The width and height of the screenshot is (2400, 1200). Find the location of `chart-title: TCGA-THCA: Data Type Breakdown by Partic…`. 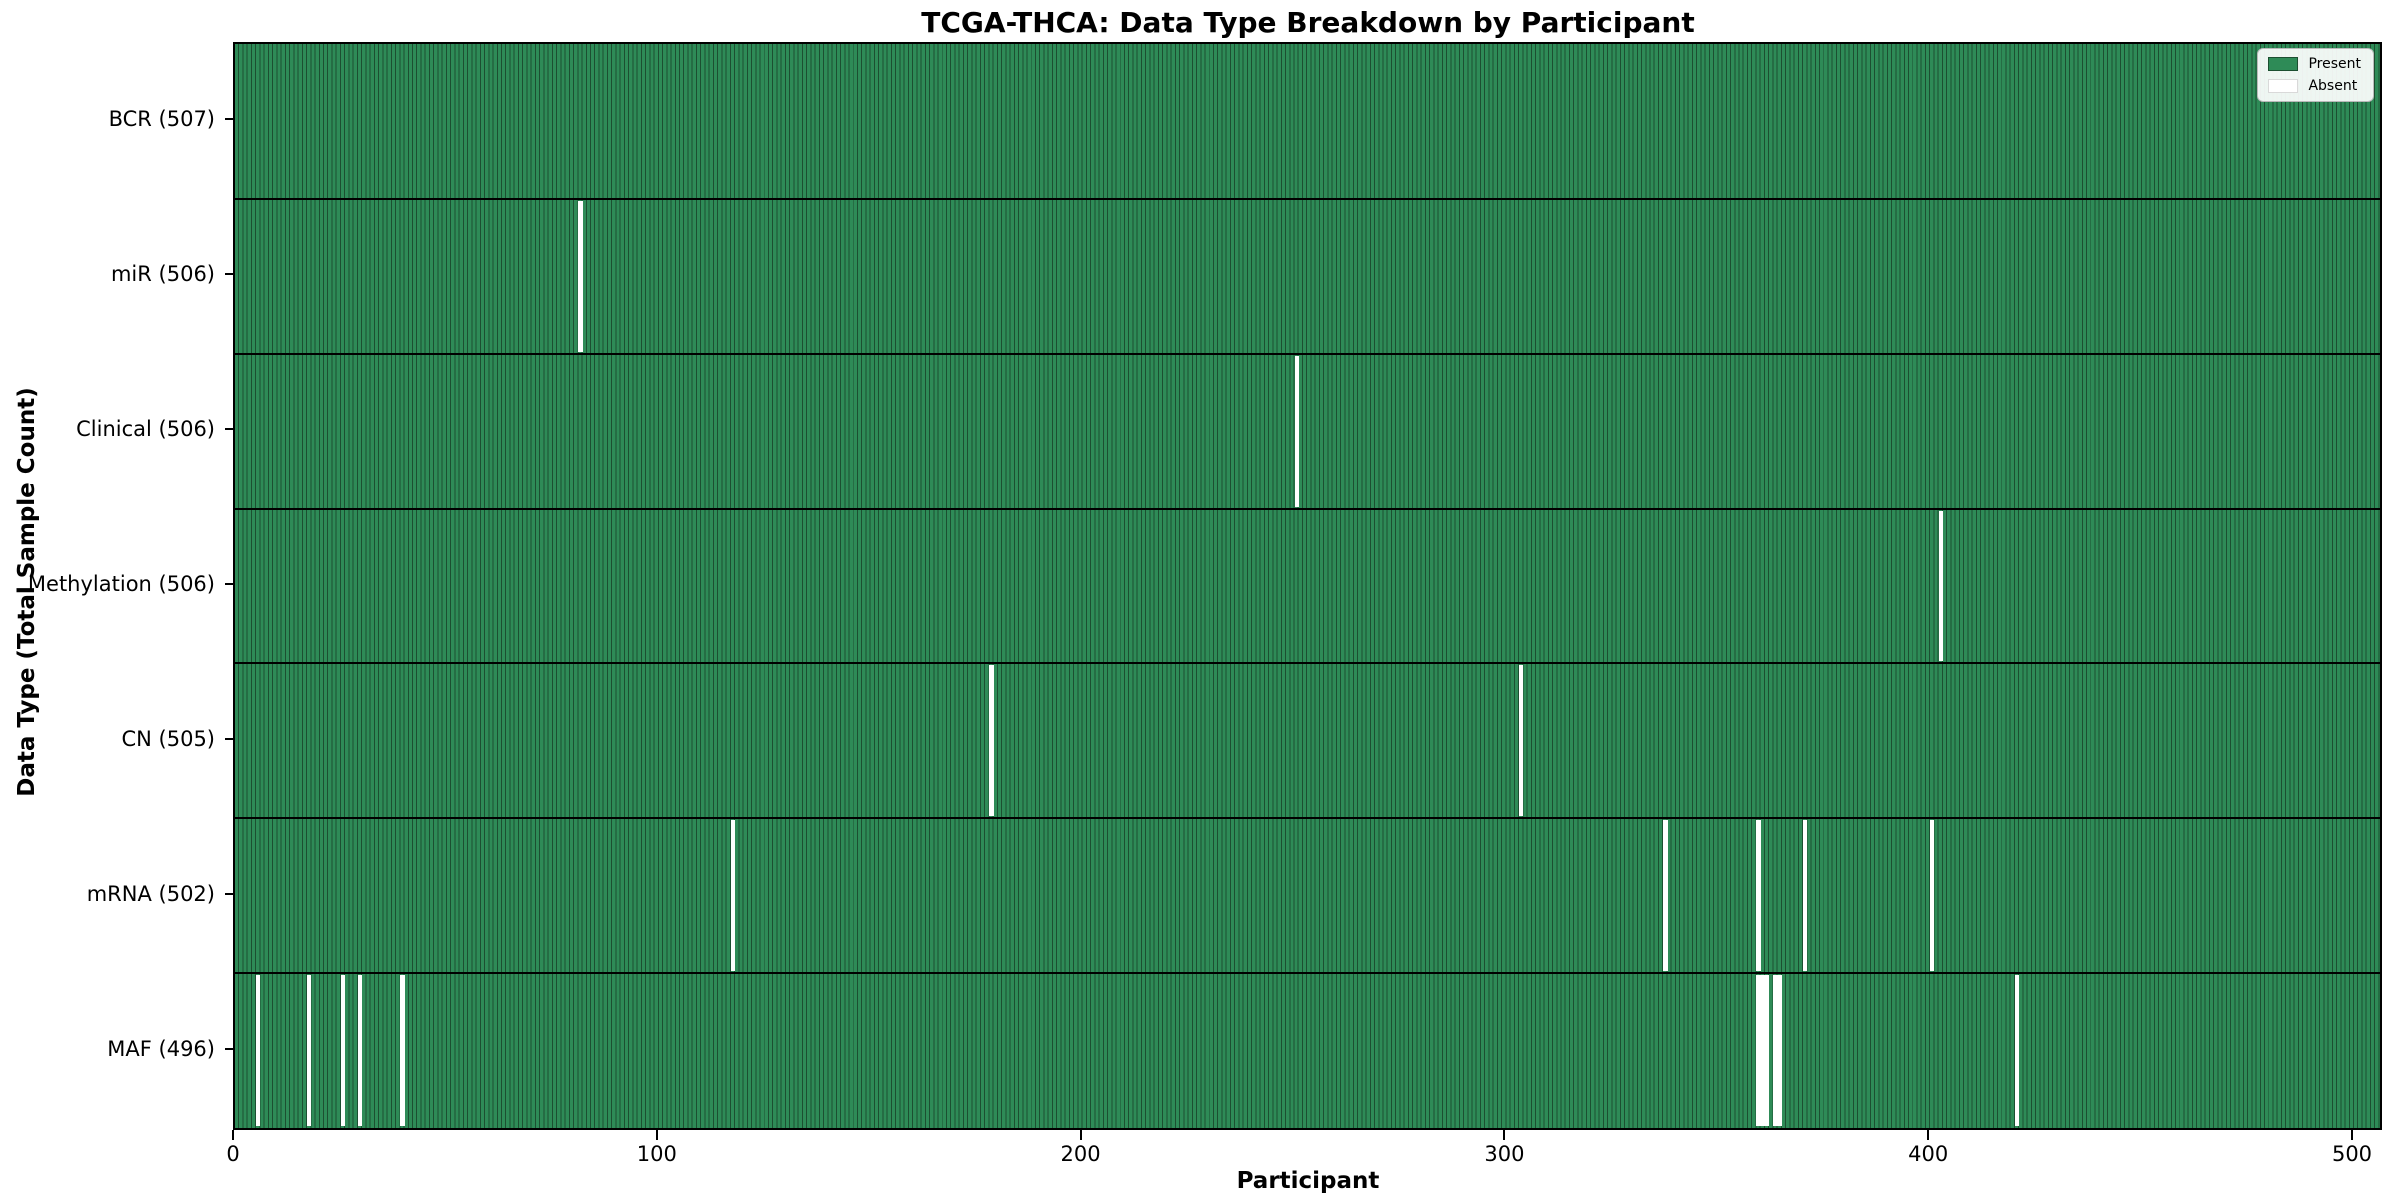

chart-title: TCGA-THCA: Data Type Breakdown by Partic… is located at coordinates (1308, 22).